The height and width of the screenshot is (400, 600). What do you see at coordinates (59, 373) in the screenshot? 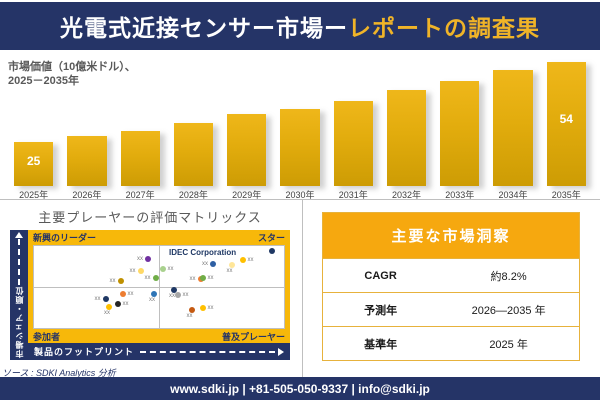
I see `source-note: ソース : SDKI Analytics 分析` at bounding box center [59, 373].